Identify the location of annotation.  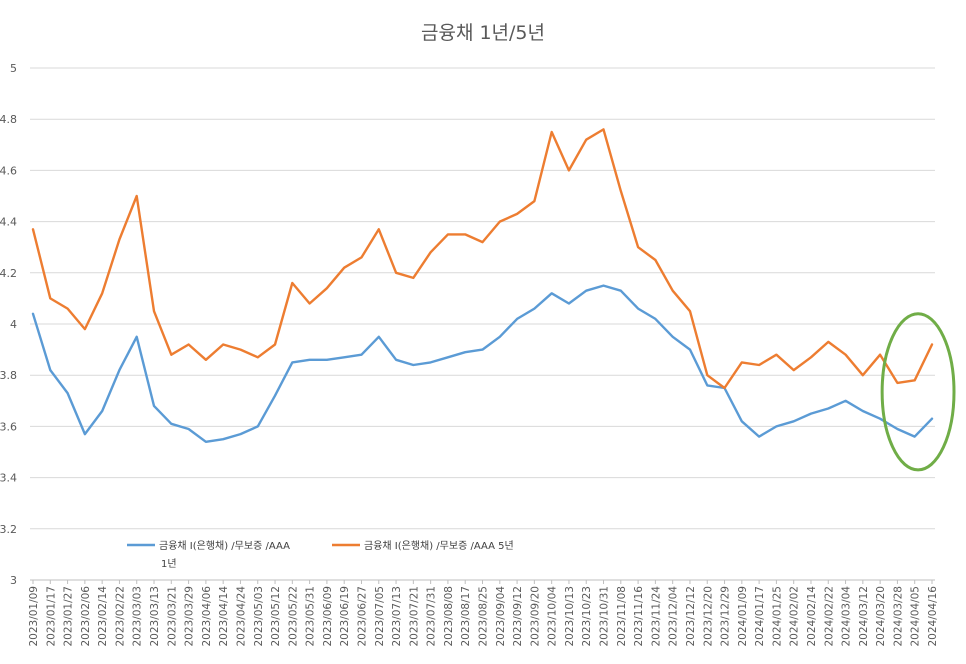
(918, 392).